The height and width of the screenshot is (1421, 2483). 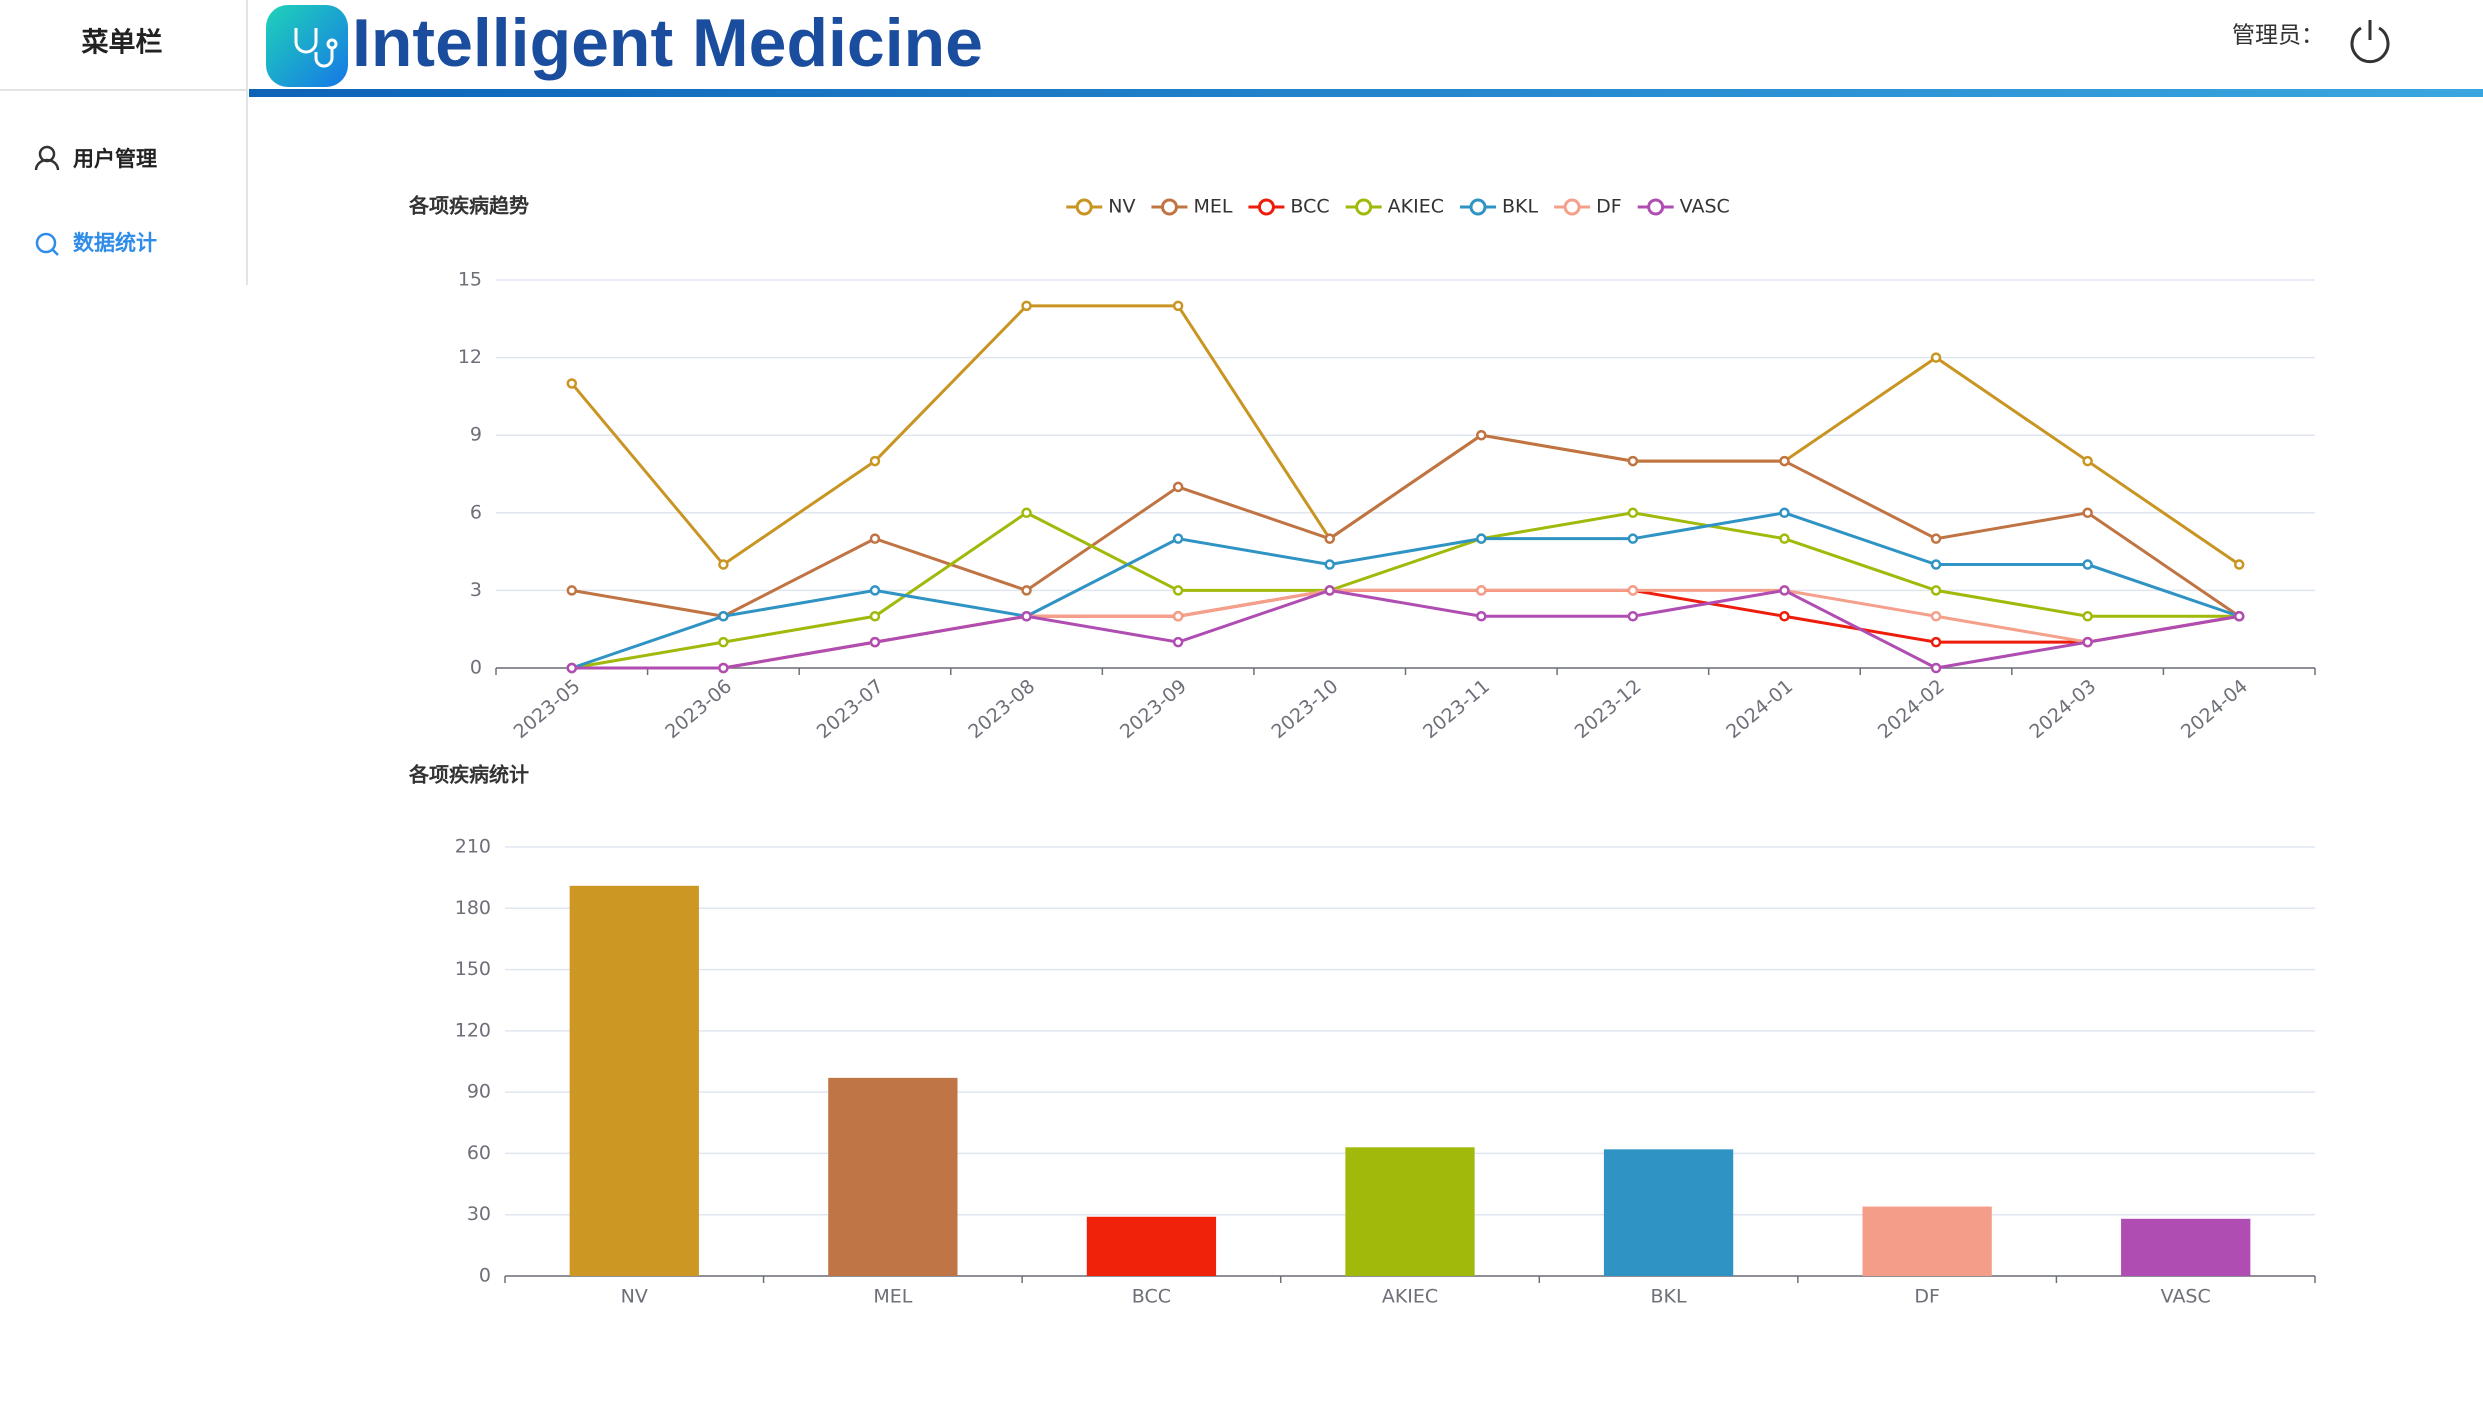 What do you see at coordinates (468, 775) in the screenshot?
I see `chart-title: 各项疾病统计` at bounding box center [468, 775].